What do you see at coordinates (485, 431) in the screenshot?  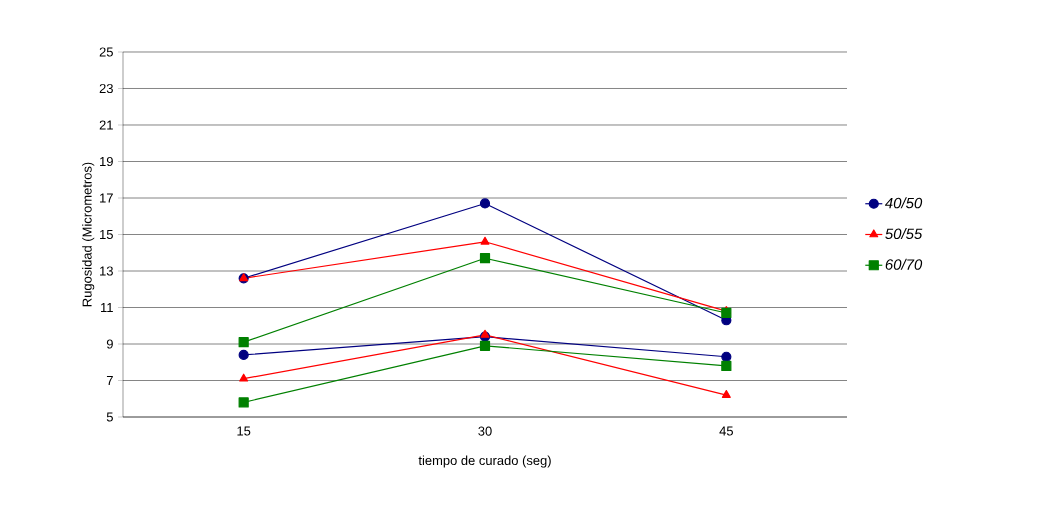 I see `x-tick-label: 30` at bounding box center [485, 431].